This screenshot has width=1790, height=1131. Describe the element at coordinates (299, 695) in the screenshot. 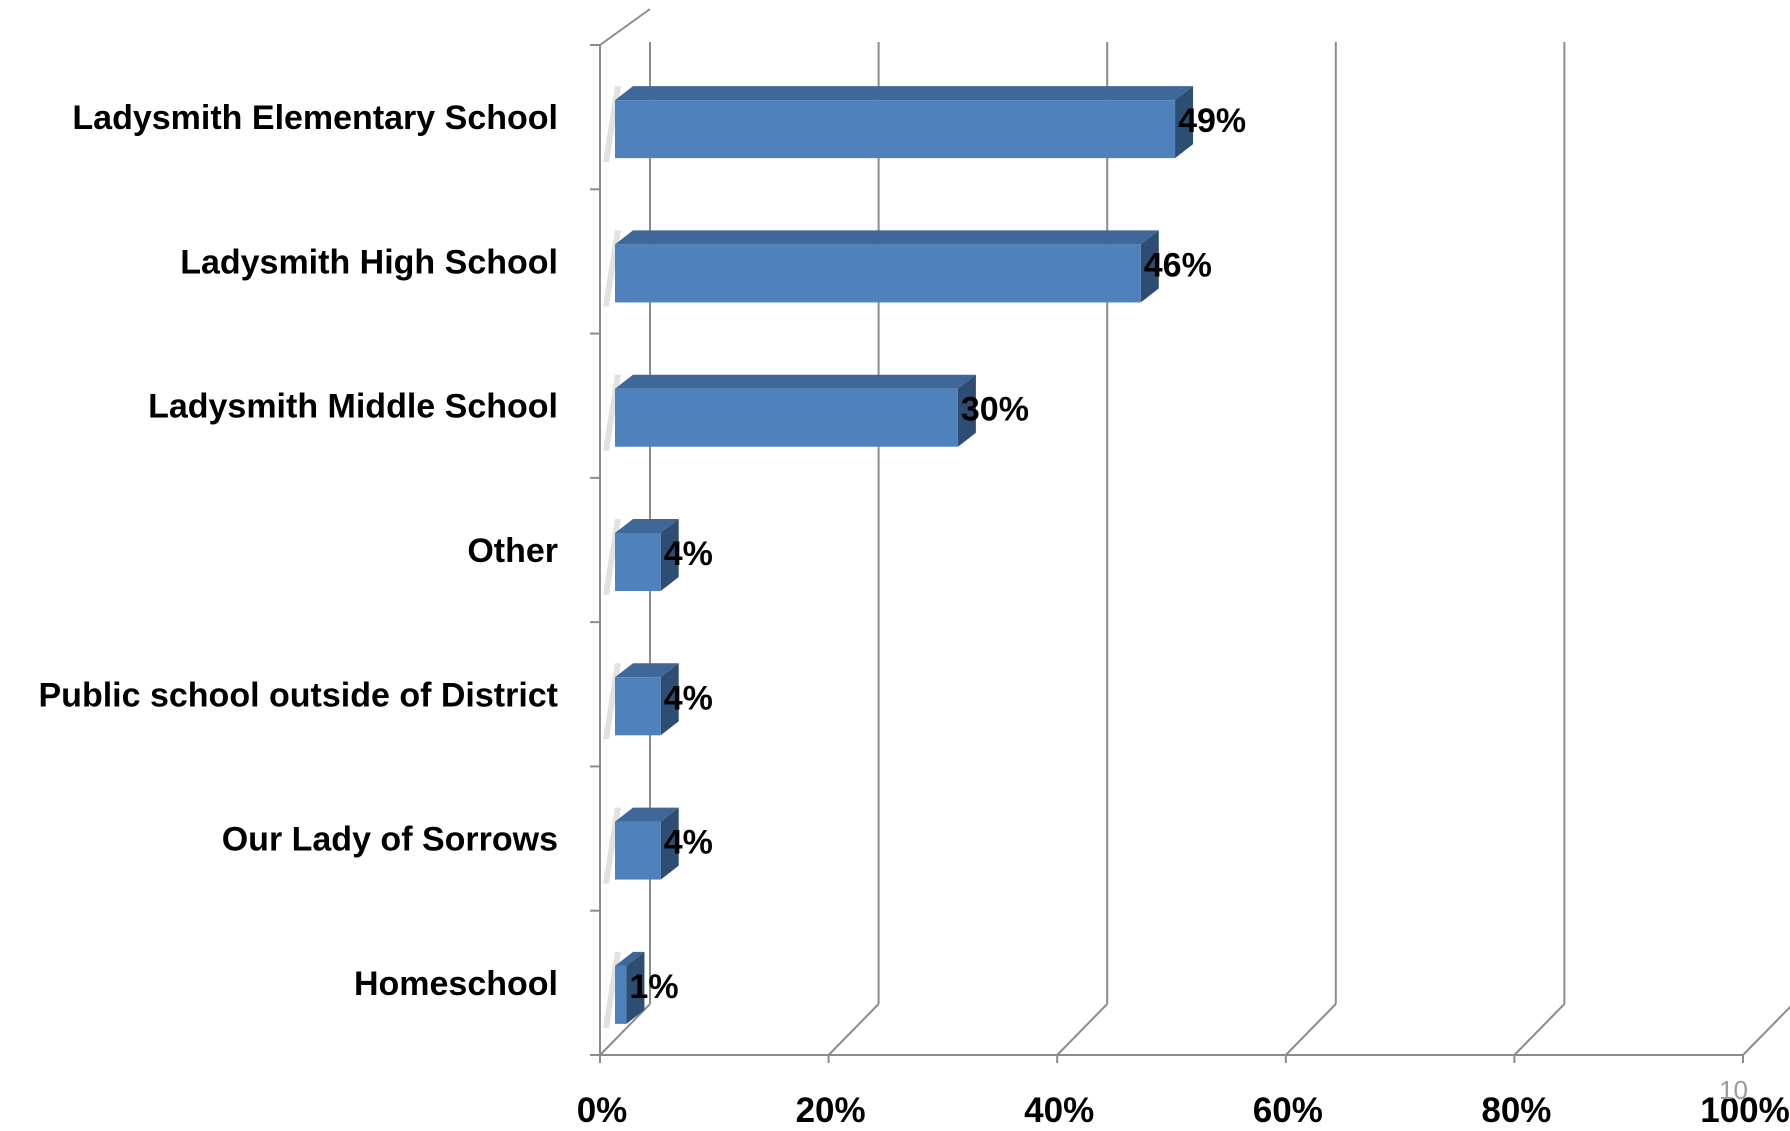

I see `category-label: Public school outside of District` at that location.